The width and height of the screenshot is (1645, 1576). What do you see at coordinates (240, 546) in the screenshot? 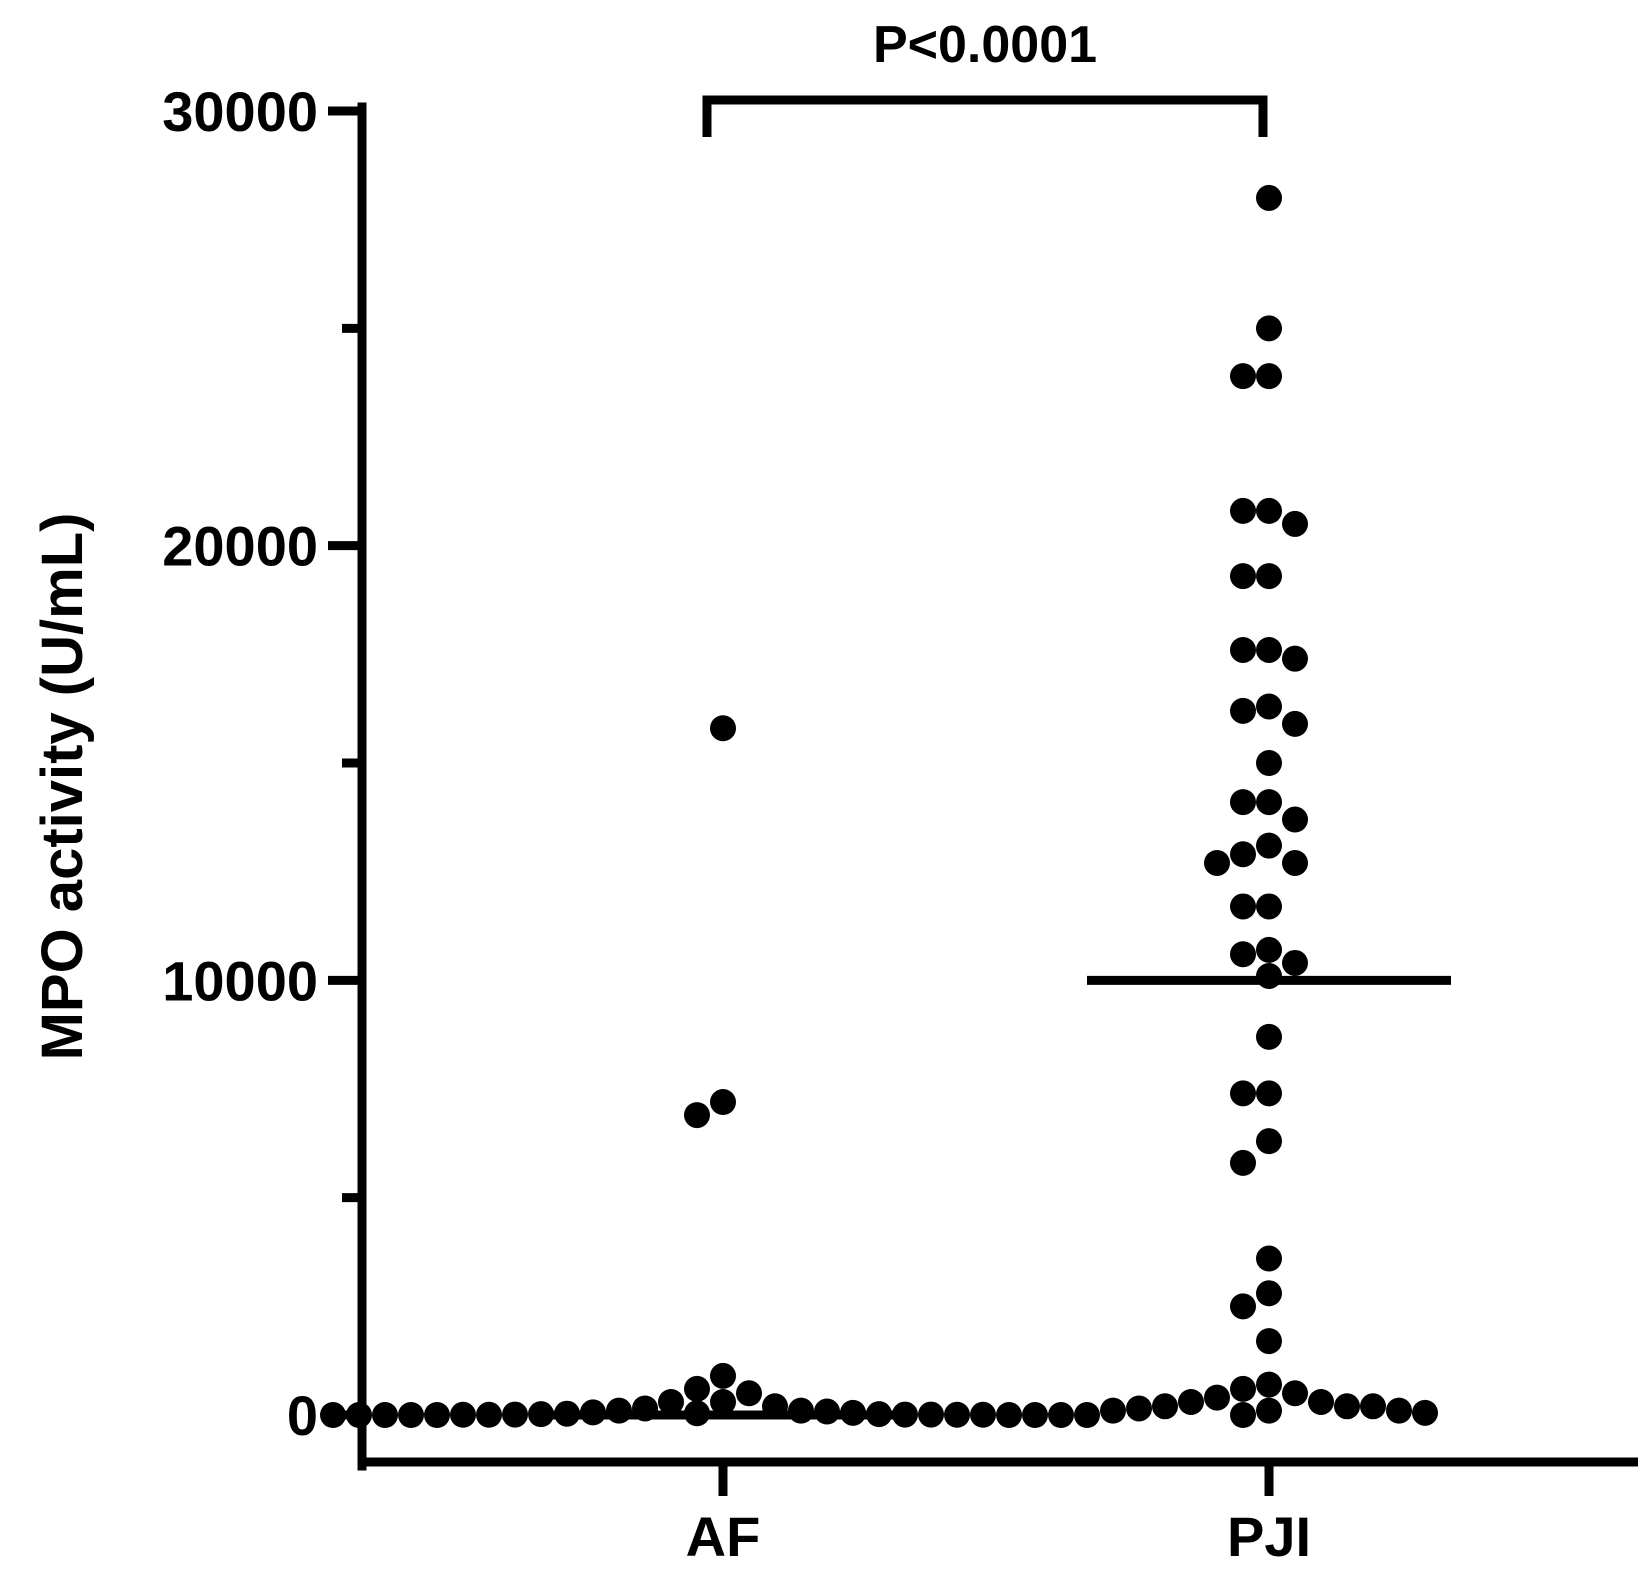
I see `y-tick-label: 20000` at bounding box center [240, 546].